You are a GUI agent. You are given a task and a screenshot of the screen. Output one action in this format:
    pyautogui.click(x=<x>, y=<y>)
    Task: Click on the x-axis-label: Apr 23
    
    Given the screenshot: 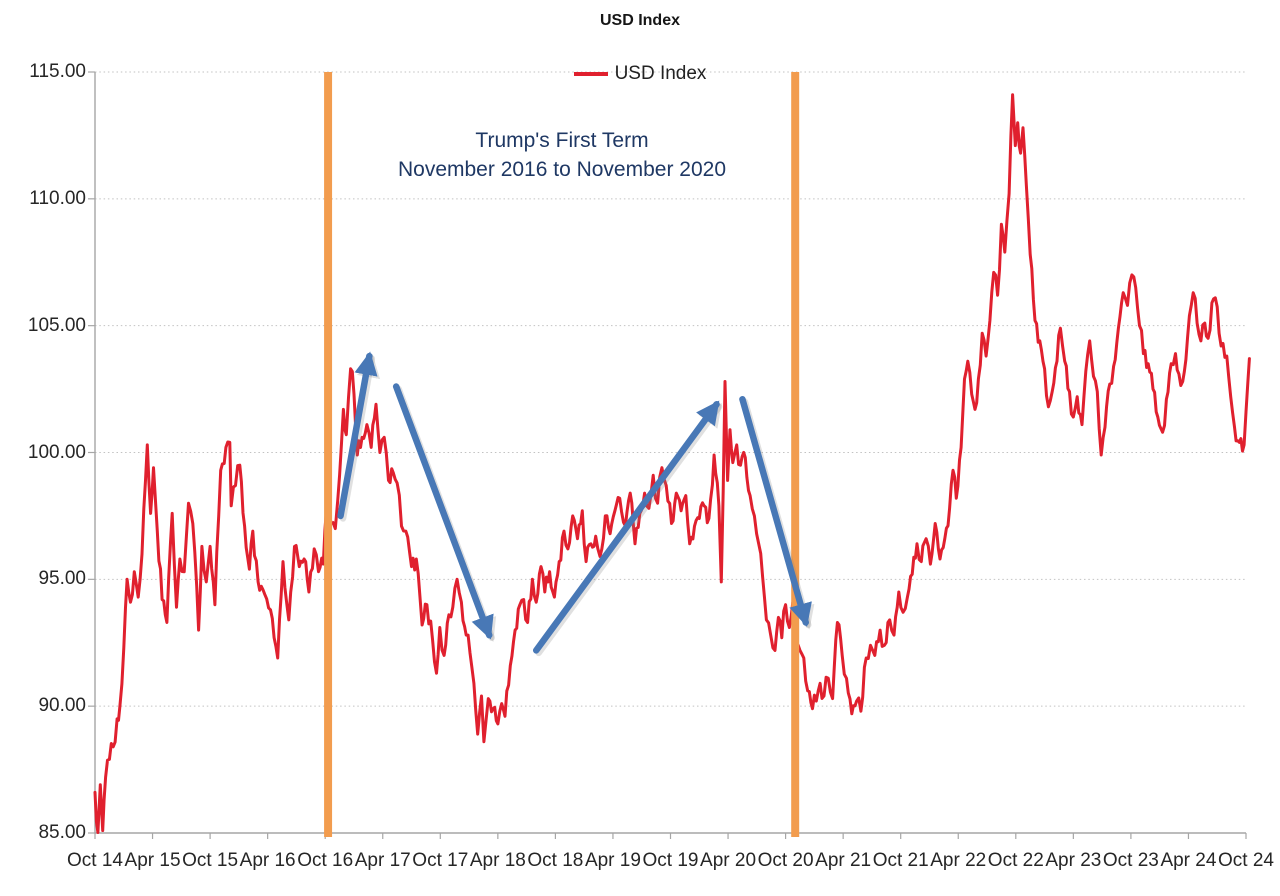 What is the action you would take?
    pyautogui.click(x=1073, y=860)
    